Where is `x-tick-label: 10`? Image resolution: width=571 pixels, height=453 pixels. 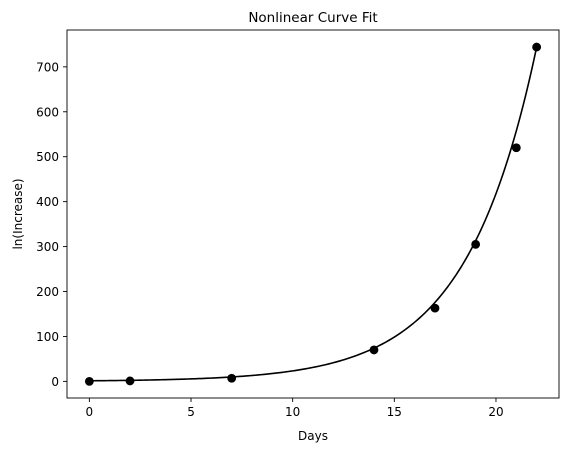 x-tick-label: 10 is located at coordinates (292, 412).